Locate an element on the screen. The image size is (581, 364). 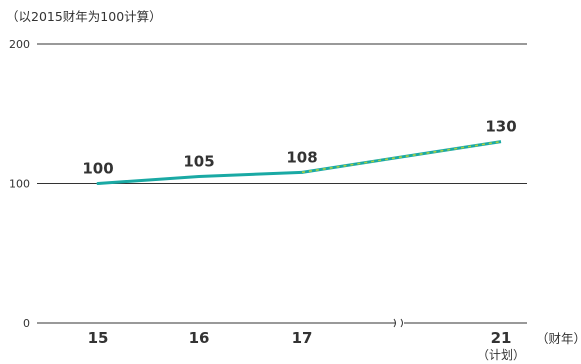
x-axis-ticks: 15 16 17 21（计划） is located at coordinates (306, 345).